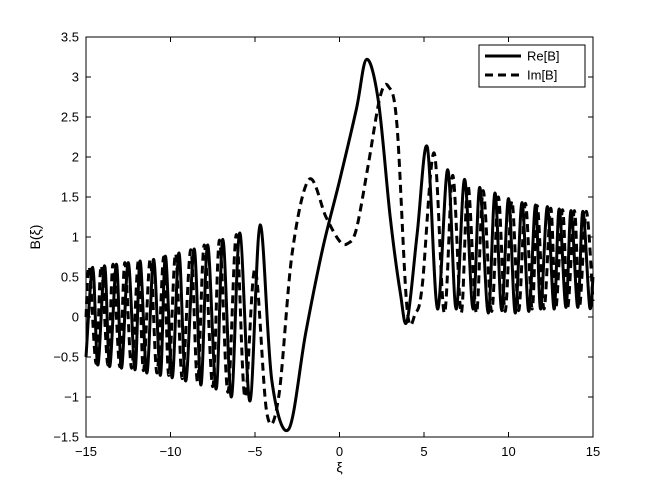  I want to click on x-tick-label: 5, so click(423, 451).